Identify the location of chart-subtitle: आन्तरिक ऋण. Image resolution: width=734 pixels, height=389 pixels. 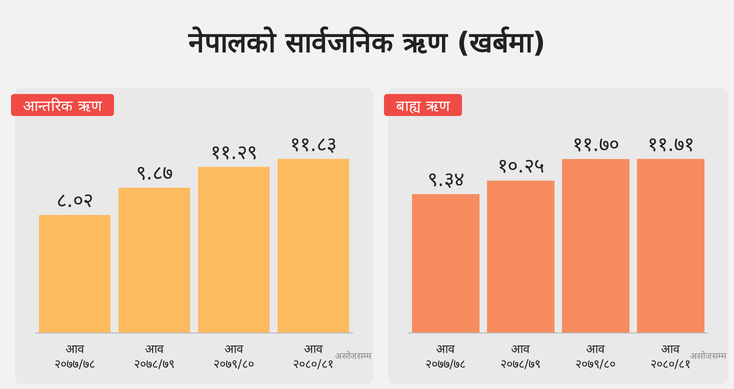
(62, 105).